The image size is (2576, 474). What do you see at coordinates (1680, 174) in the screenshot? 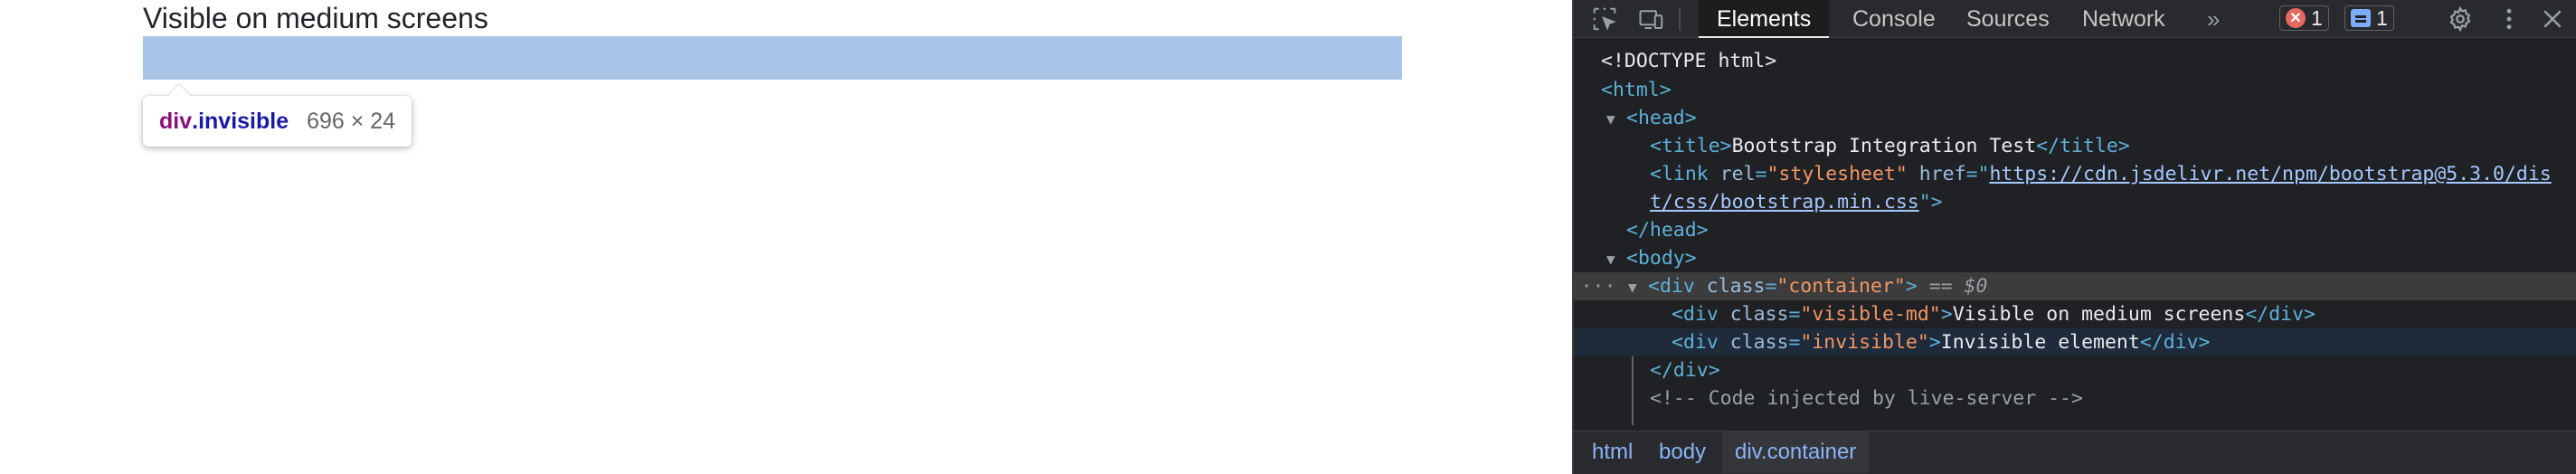
I see `link-open-tag: <link` at bounding box center [1680, 174].